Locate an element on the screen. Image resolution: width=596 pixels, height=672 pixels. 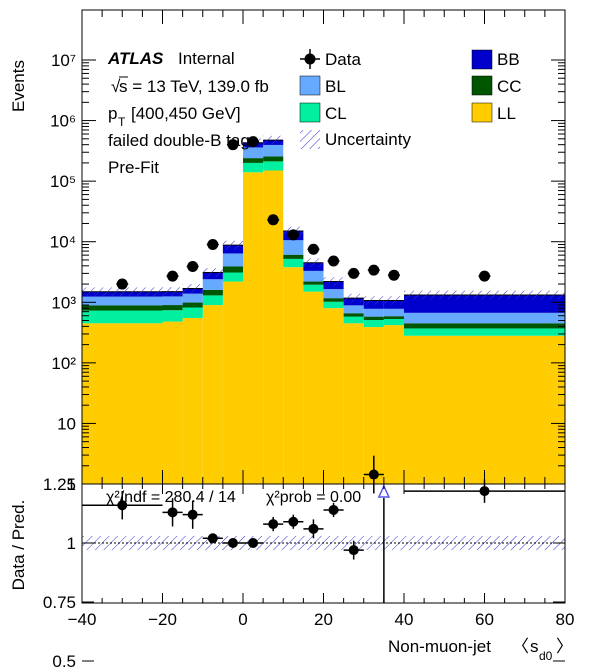
chi2prob-label: χ²prob = 0.00 is located at coordinates (313, 497).